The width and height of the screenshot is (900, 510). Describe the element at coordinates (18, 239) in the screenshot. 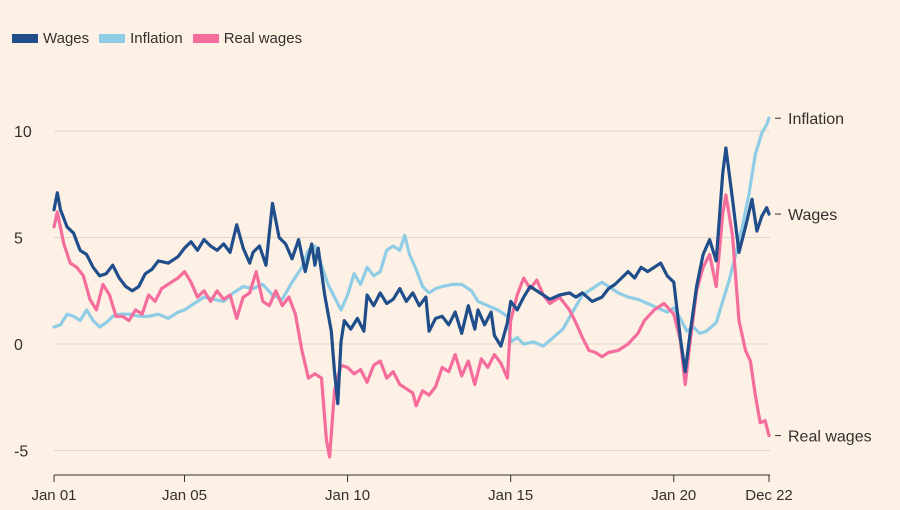

I see `y-tick-label: 5` at that location.